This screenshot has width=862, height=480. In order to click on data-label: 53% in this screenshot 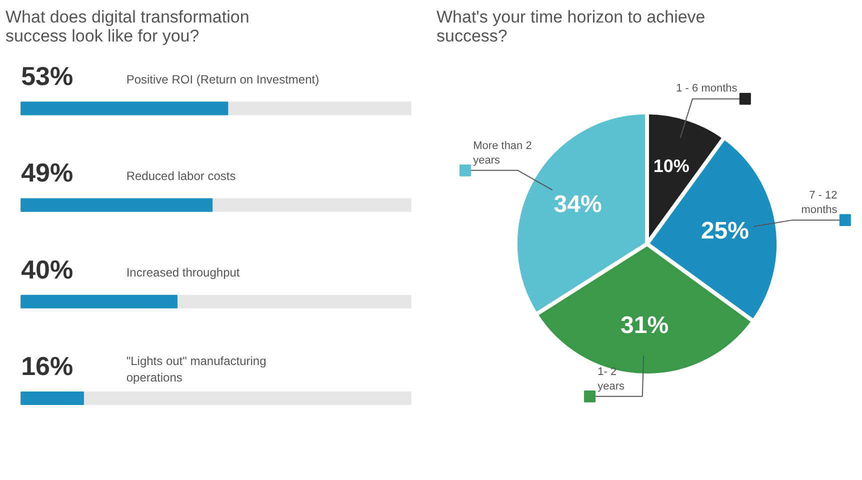, I will do `click(47, 76)`.